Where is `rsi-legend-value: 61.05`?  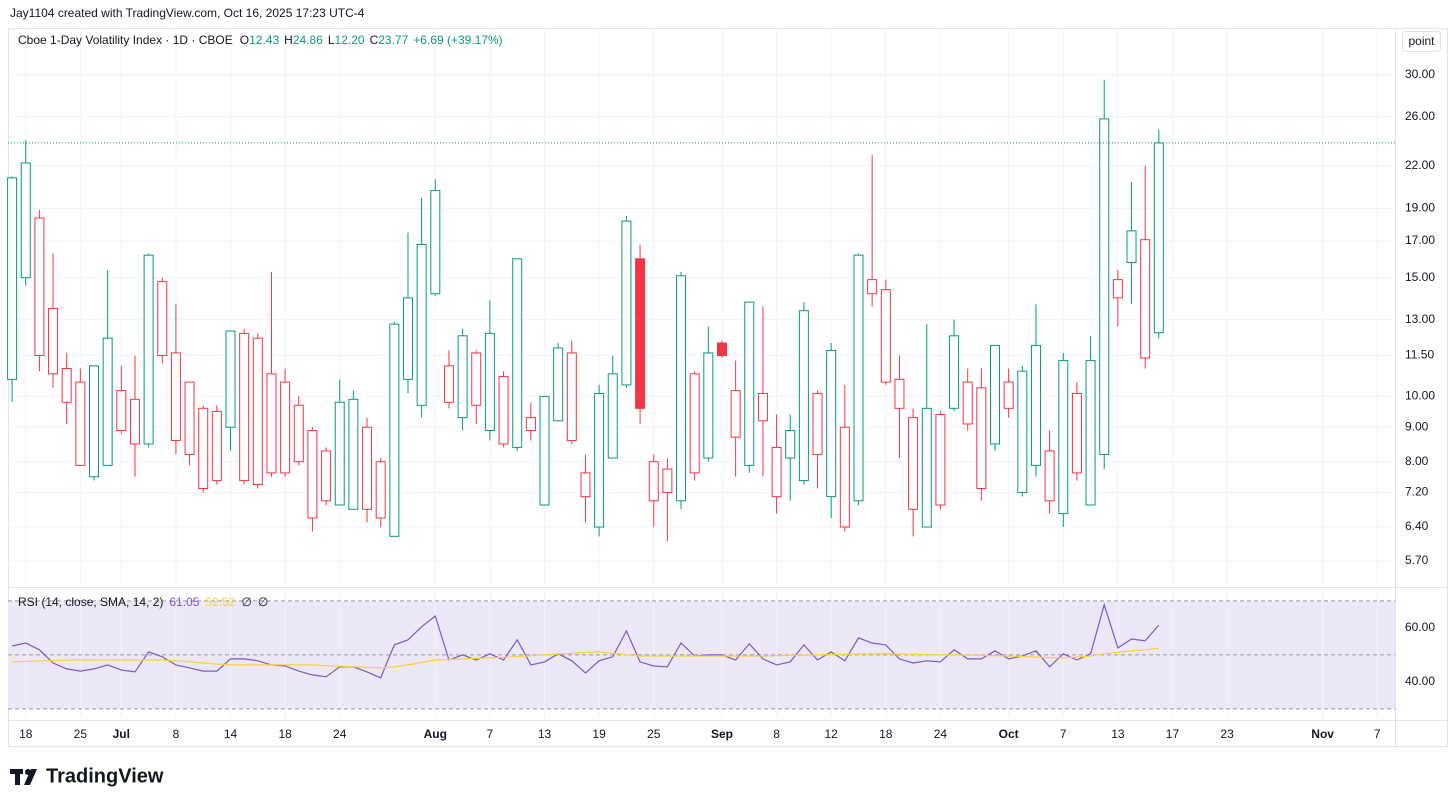 rsi-legend-value: 61.05 is located at coordinates (184, 602).